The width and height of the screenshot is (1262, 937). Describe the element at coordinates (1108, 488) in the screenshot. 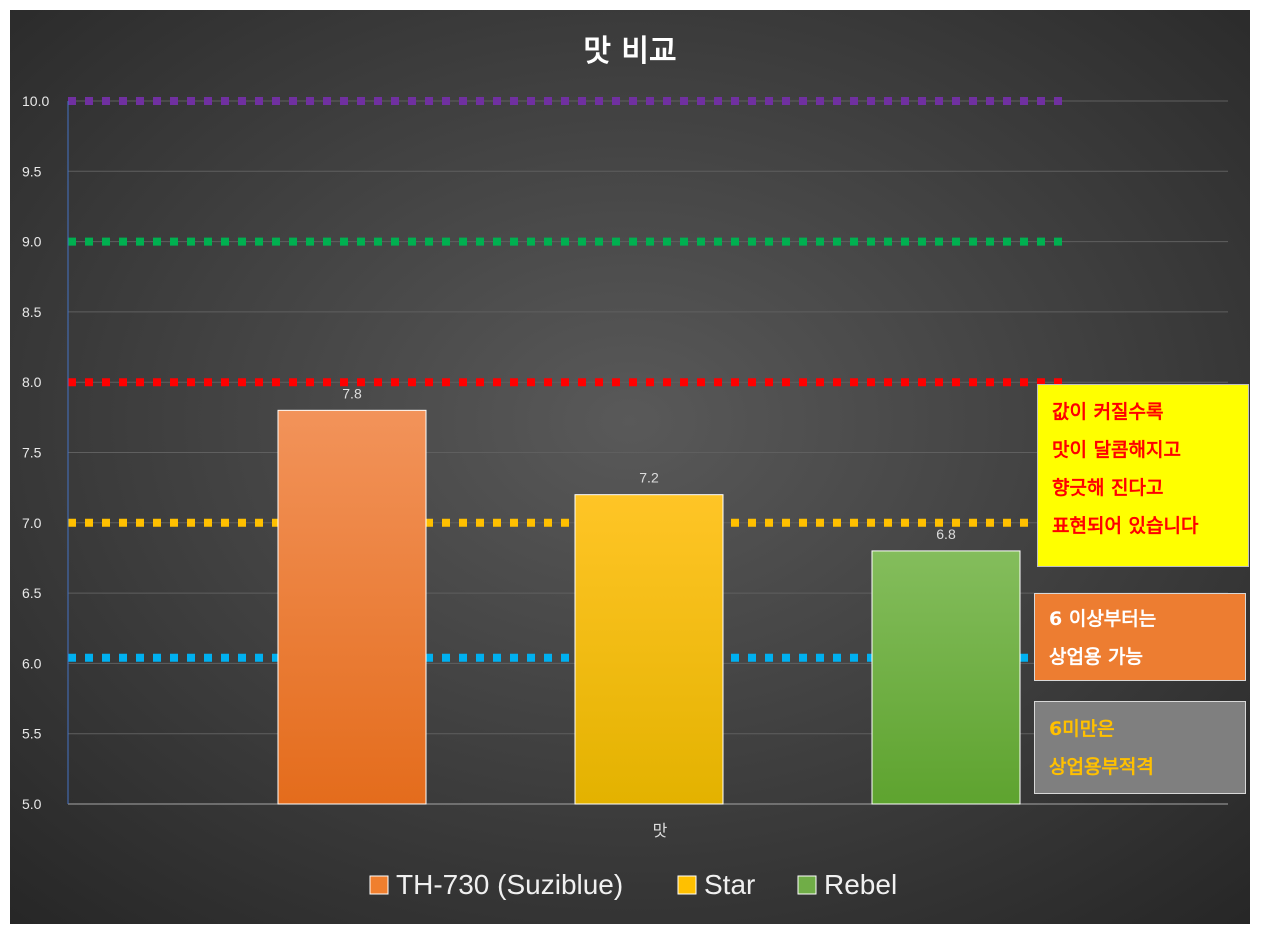

I see `note-sweetness-line: 향긋해 진다고` at that location.